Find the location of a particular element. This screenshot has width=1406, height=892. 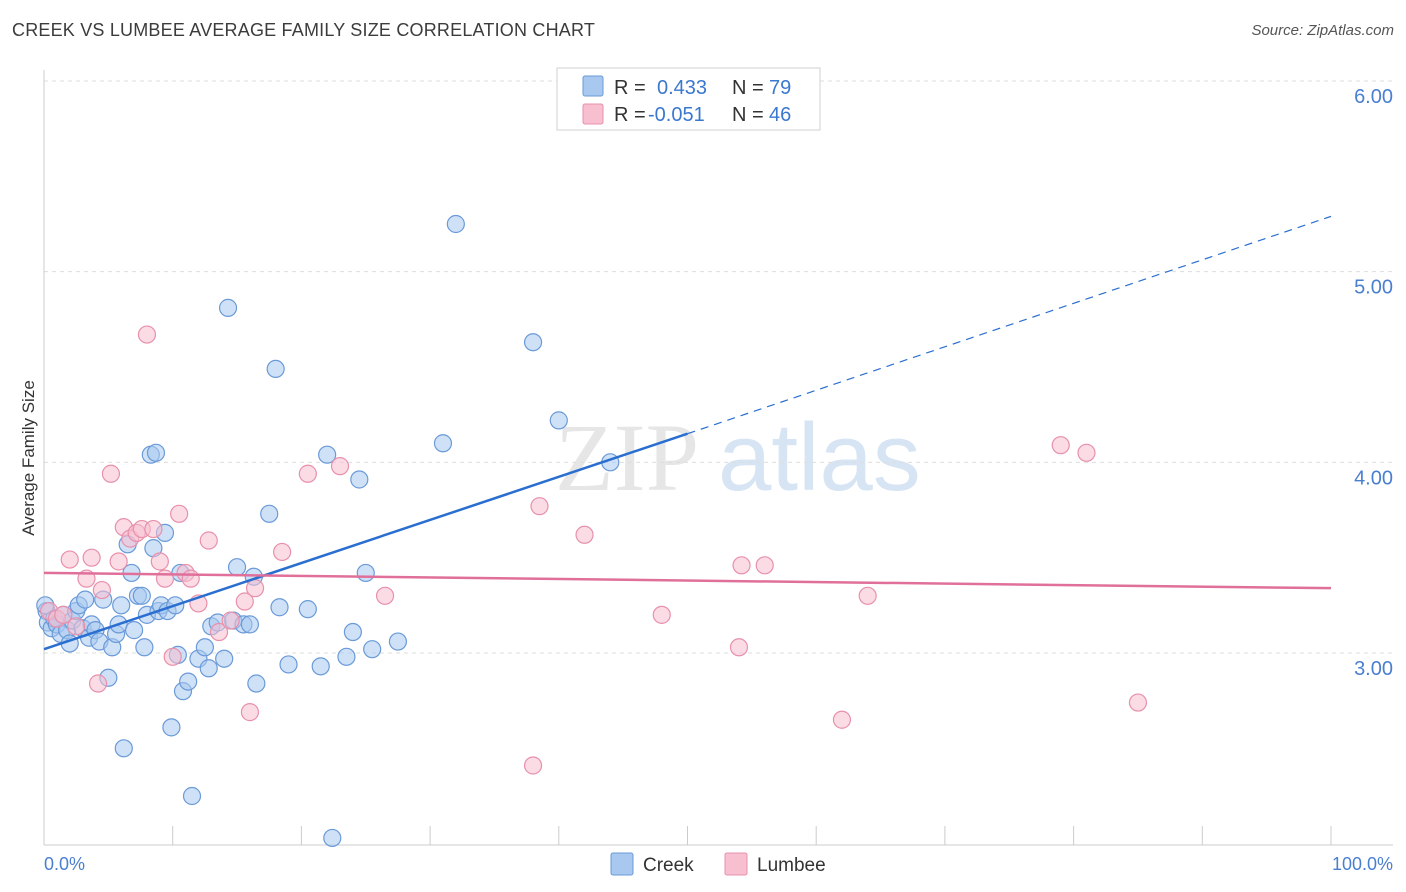

x-ticks is located at coordinates (687, 835).